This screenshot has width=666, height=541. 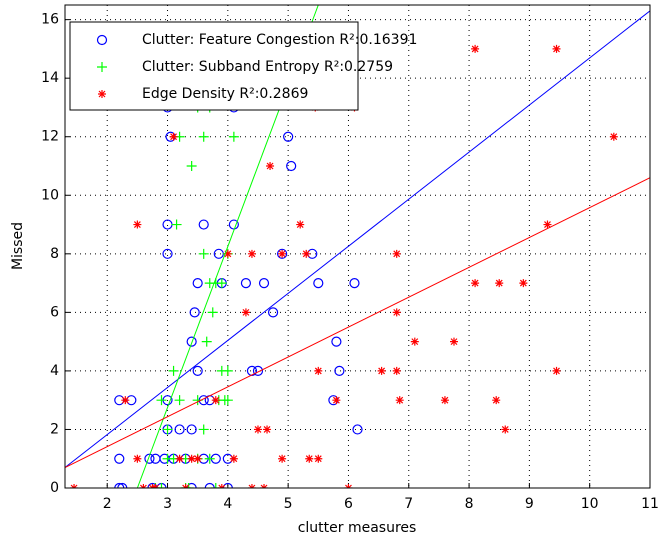 I want to click on x-axis-label: clutter measures, so click(x=357, y=528).